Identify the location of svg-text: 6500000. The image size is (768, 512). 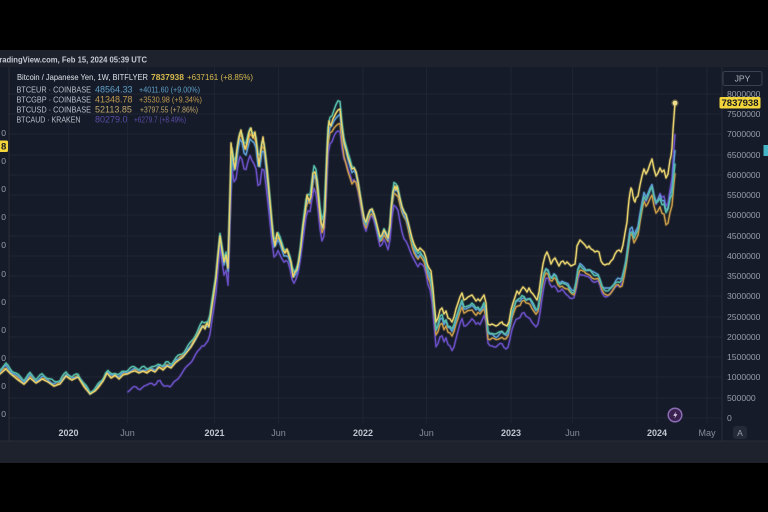
(744, 155).